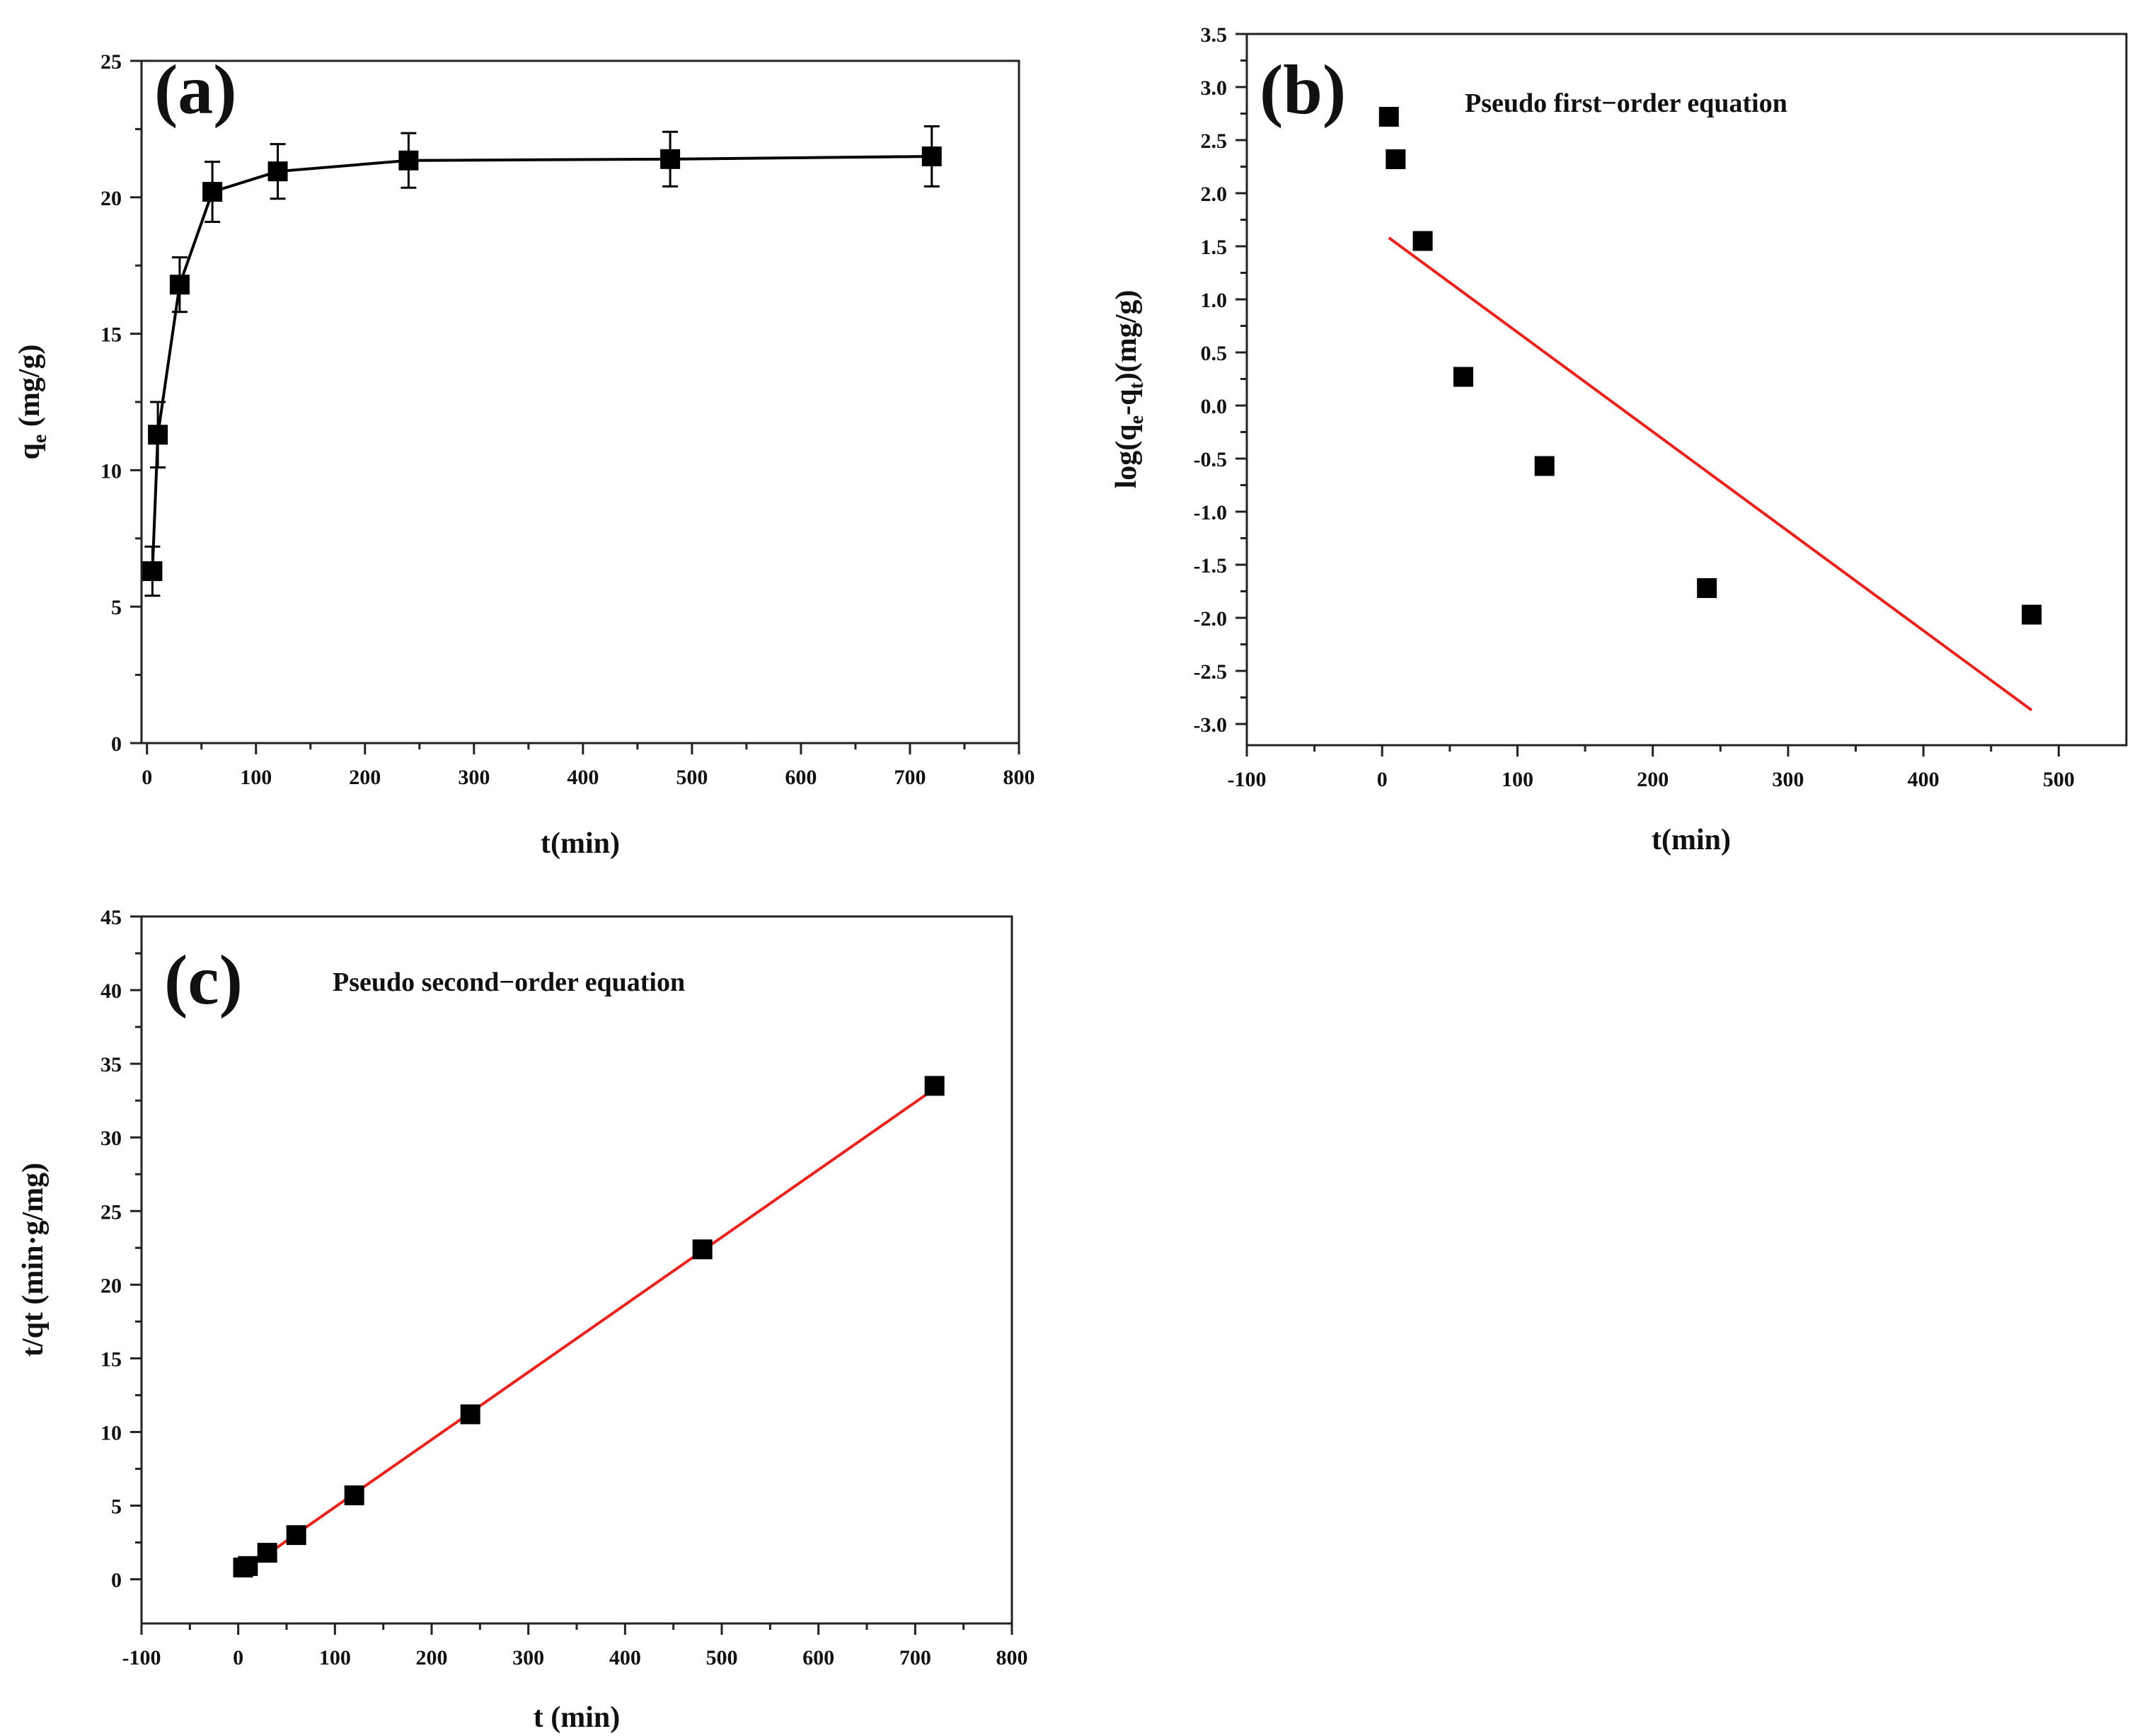 This screenshot has height=1736, width=2137. Describe the element at coordinates (1518, 780) in the screenshot. I see `panel-b-x-tick-label: 100` at that location.